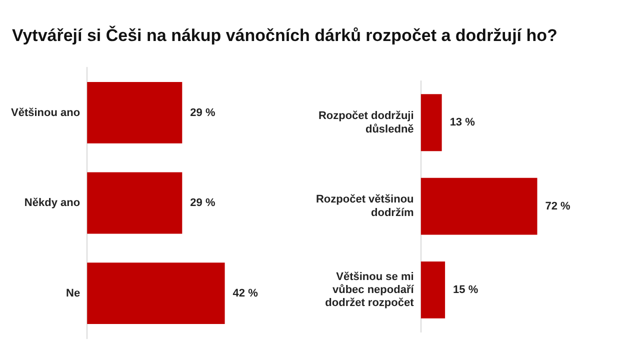 The width and height of the screenshot is (630, 350). I want to click on y-tick-label: Ne, so click(73, 293).